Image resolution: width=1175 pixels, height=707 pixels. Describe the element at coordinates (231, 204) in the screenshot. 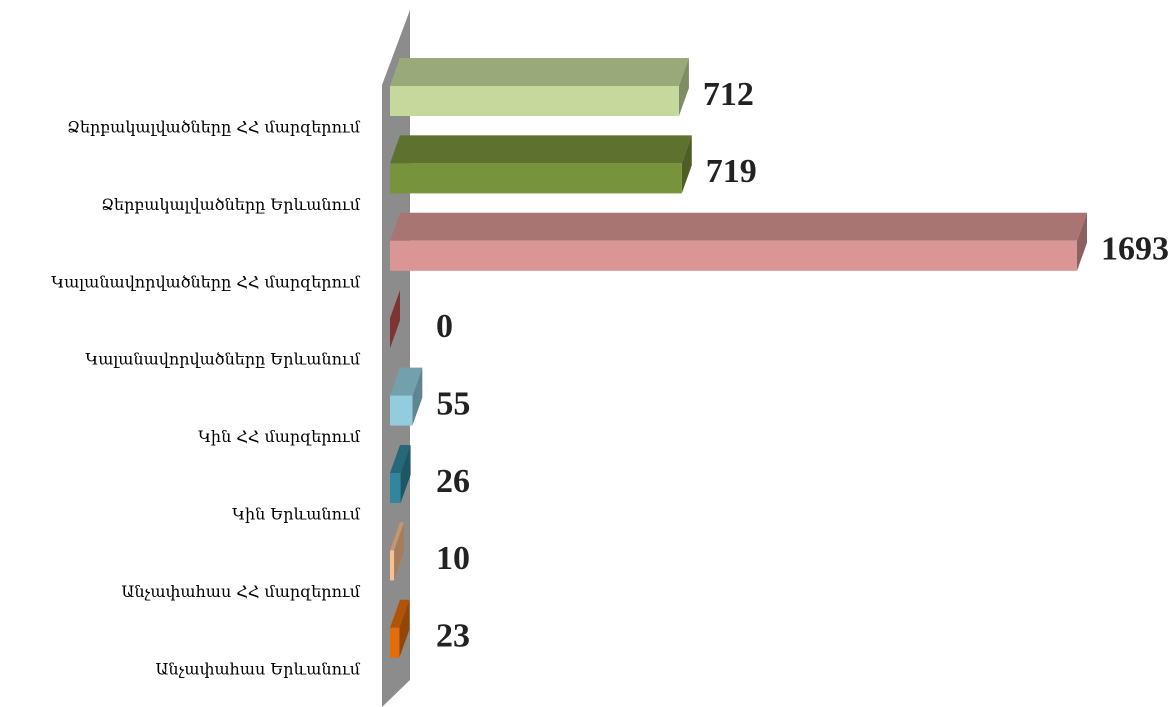

I see `category-label: Ձերբակալվածները Երևանում` at that location.